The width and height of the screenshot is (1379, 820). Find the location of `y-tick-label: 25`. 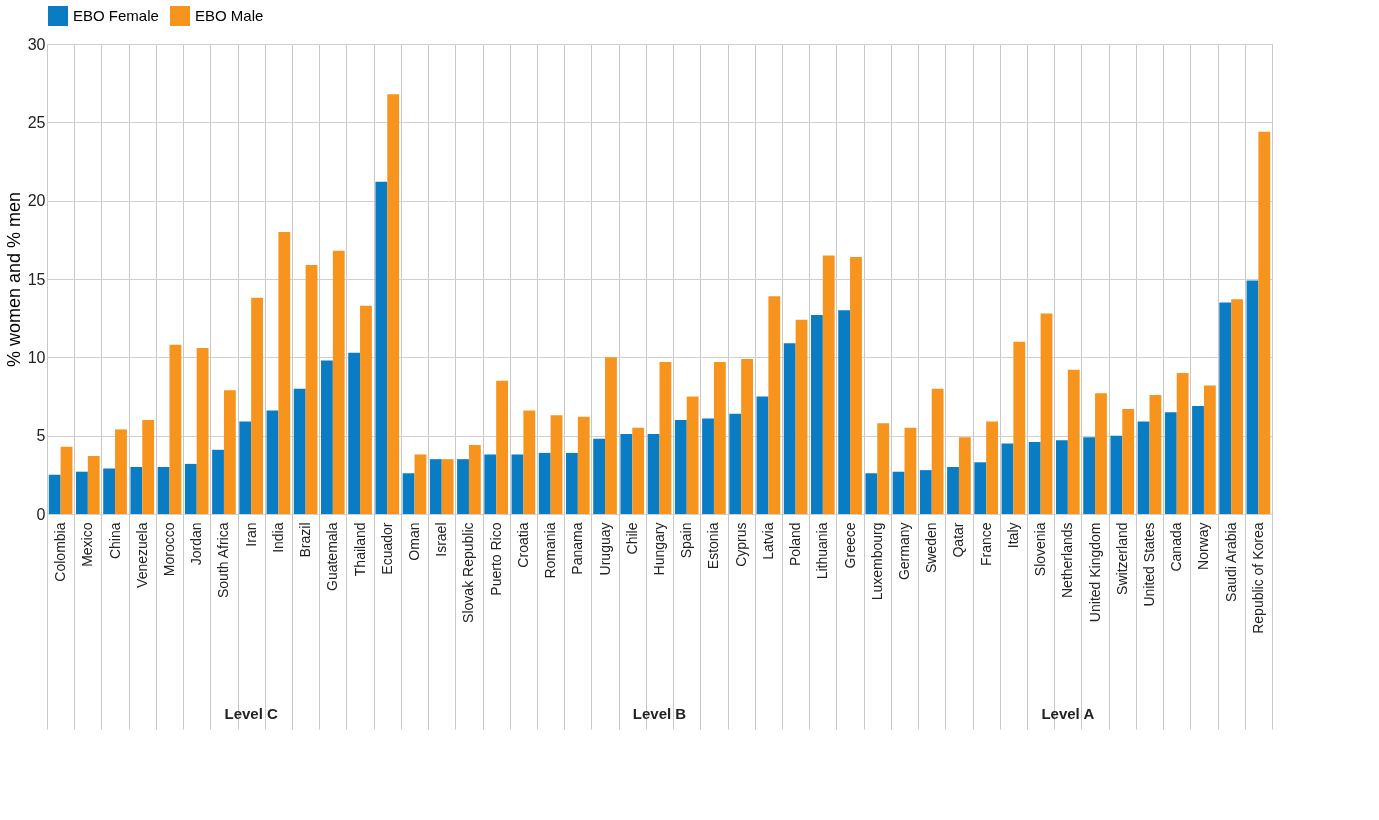

y-tick-label: 25 is located at coordinates (36, 122).